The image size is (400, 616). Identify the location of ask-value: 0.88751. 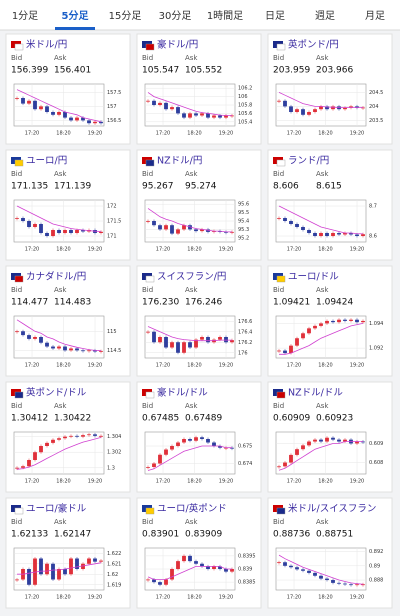
(334, 535).